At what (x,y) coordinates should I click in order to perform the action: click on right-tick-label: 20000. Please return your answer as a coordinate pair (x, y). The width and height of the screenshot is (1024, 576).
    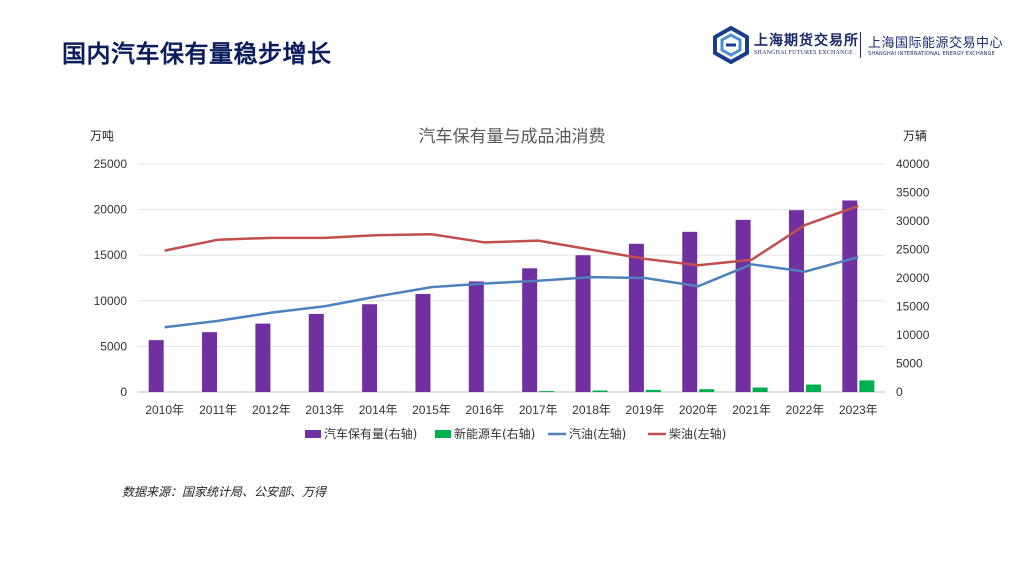
    Looking at the image, I should click on (913, 278).